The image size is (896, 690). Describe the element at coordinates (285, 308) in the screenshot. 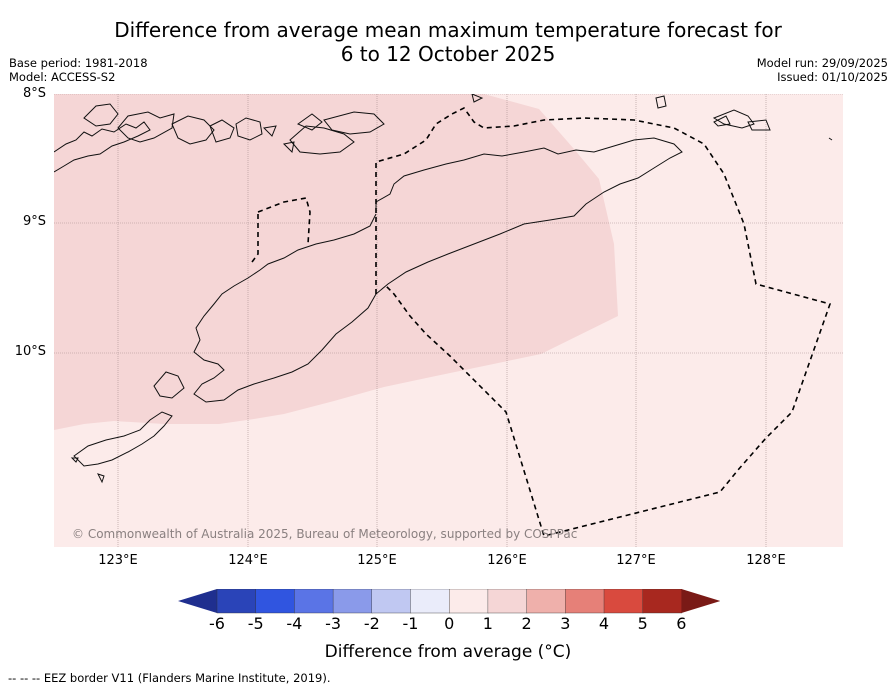

I see `coast-rote` at that location.